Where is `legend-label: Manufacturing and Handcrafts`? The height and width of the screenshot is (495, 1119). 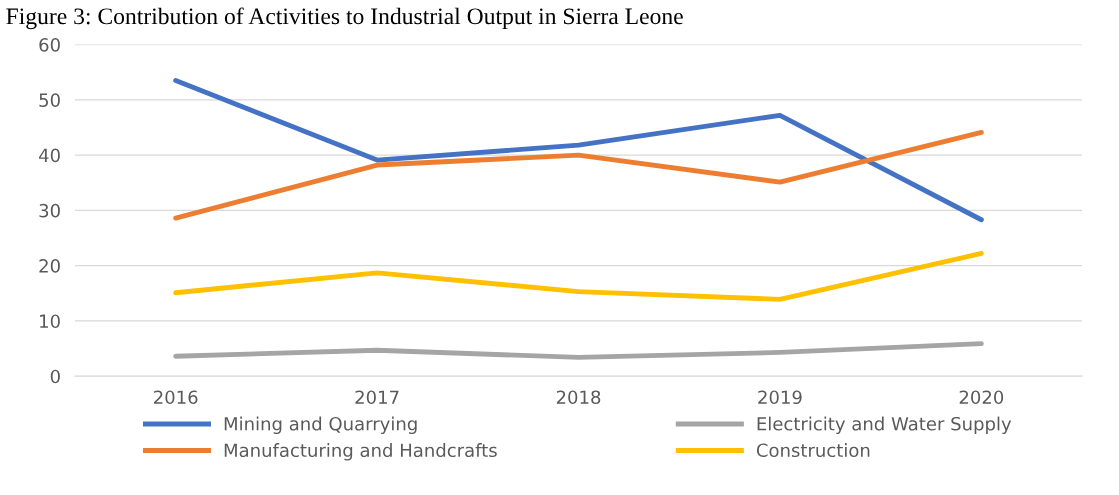
legend-label: Manufacturing and Handcrafts is located at coordinates (360, 452).